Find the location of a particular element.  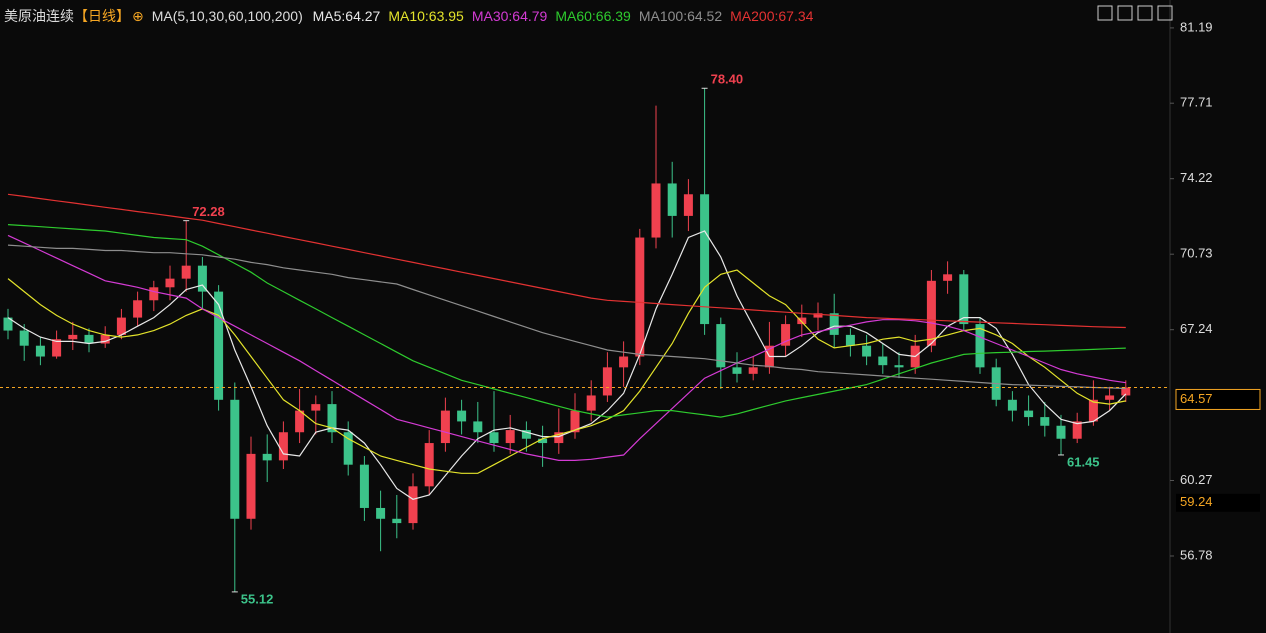

price-tag: 64.57 is located at coordinates (1196, 398).